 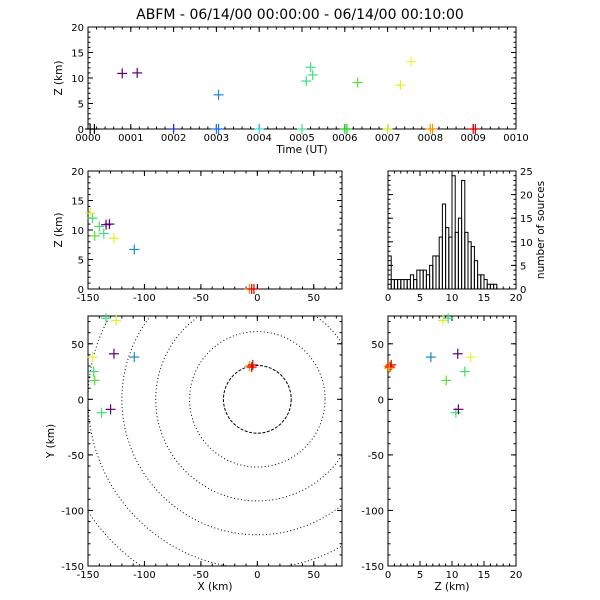 I want to click on time-z-xtick-label: 0007, so click(x=387, y=138).